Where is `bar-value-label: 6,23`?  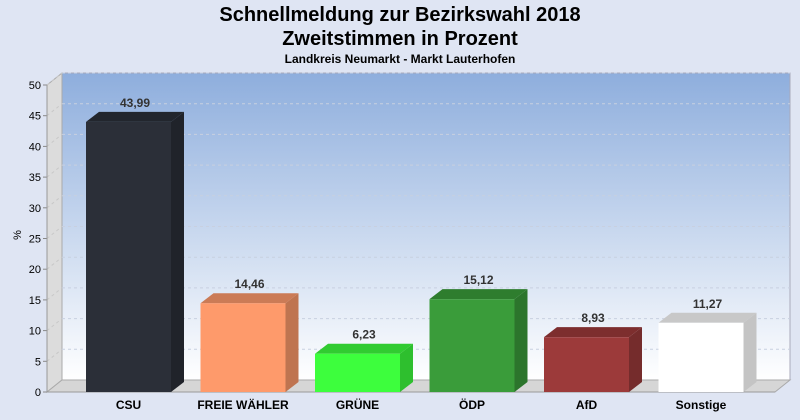 bar-value-label: 6,23 is located at coordinates (364, 335).